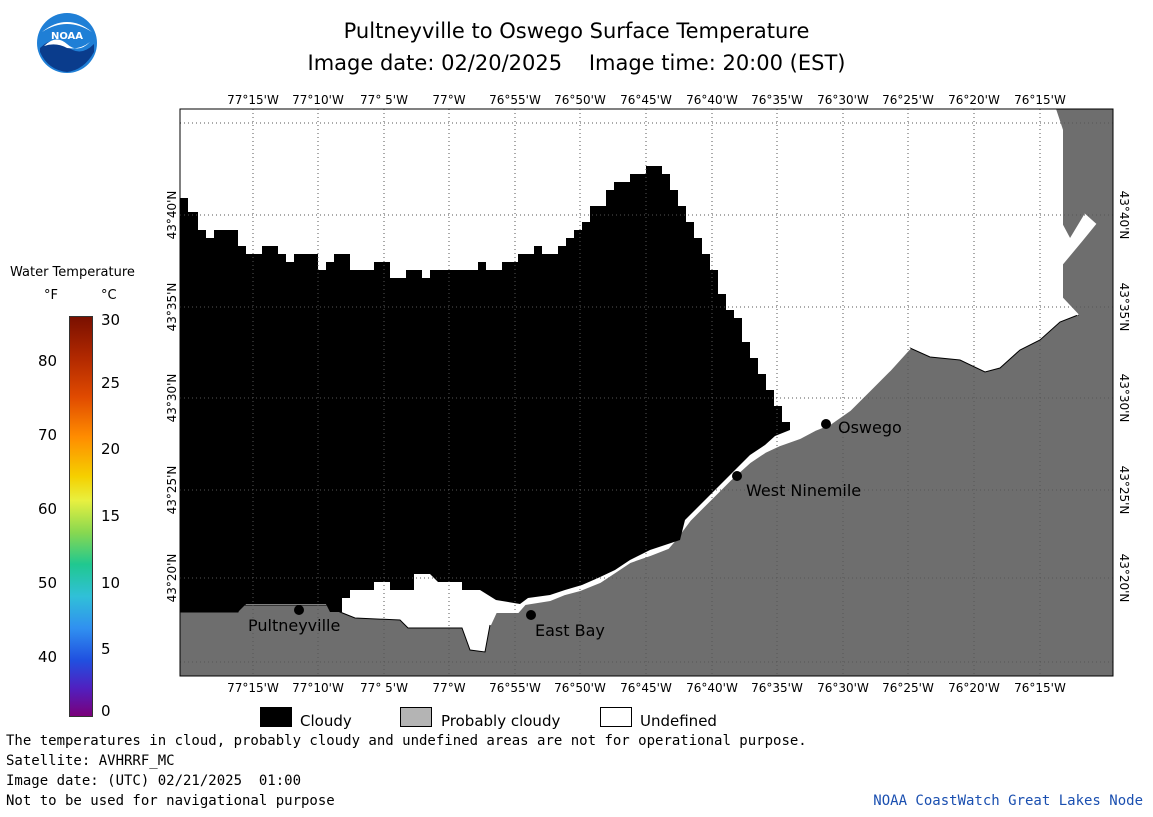 This screenshot has width=1153, height=817. What do you see at coordinates (448, 688) in the screenshot?
I see `lon-label-bottom: 77°W` at bounding box center [448, 688].